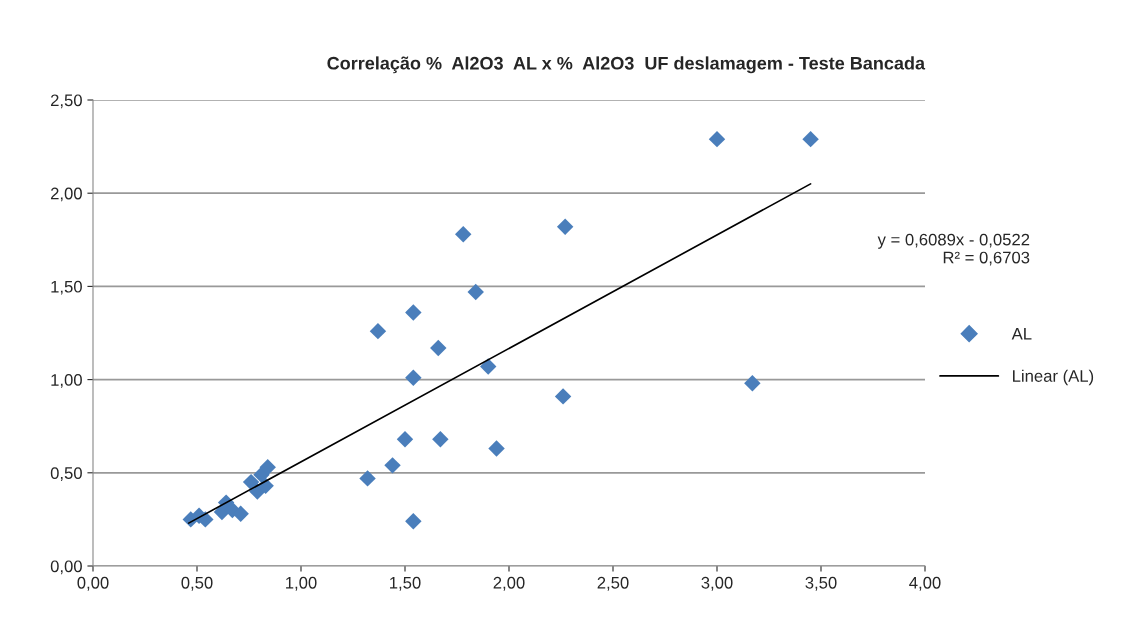 The image size is (1137, 621). Describe the element at coordinates (66, 381) in the screenshot. I see `y-tick-label: 1,00` at that location.